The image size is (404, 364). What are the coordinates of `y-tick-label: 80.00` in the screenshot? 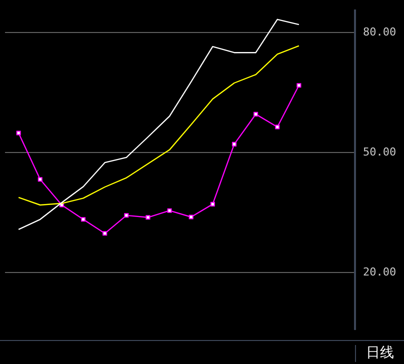 It's located at (379, 31).